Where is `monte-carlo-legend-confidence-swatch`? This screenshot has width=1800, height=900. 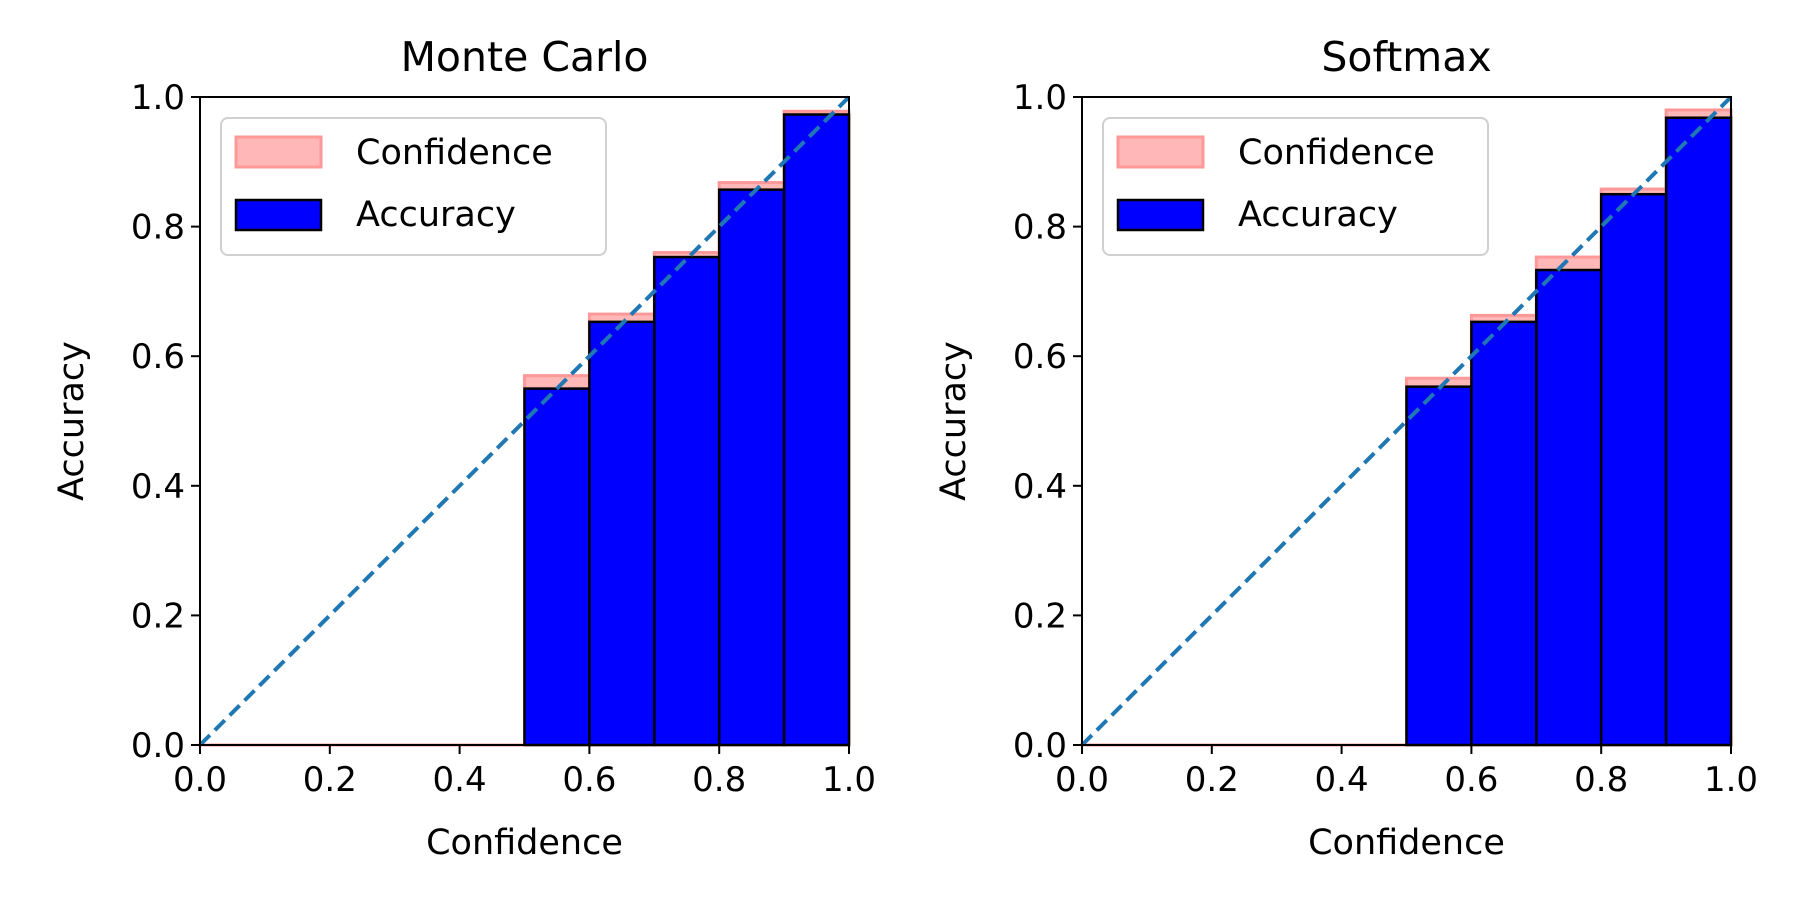 monte-carlo-legend-confidence-swatch is located at coordinates (278, 152).